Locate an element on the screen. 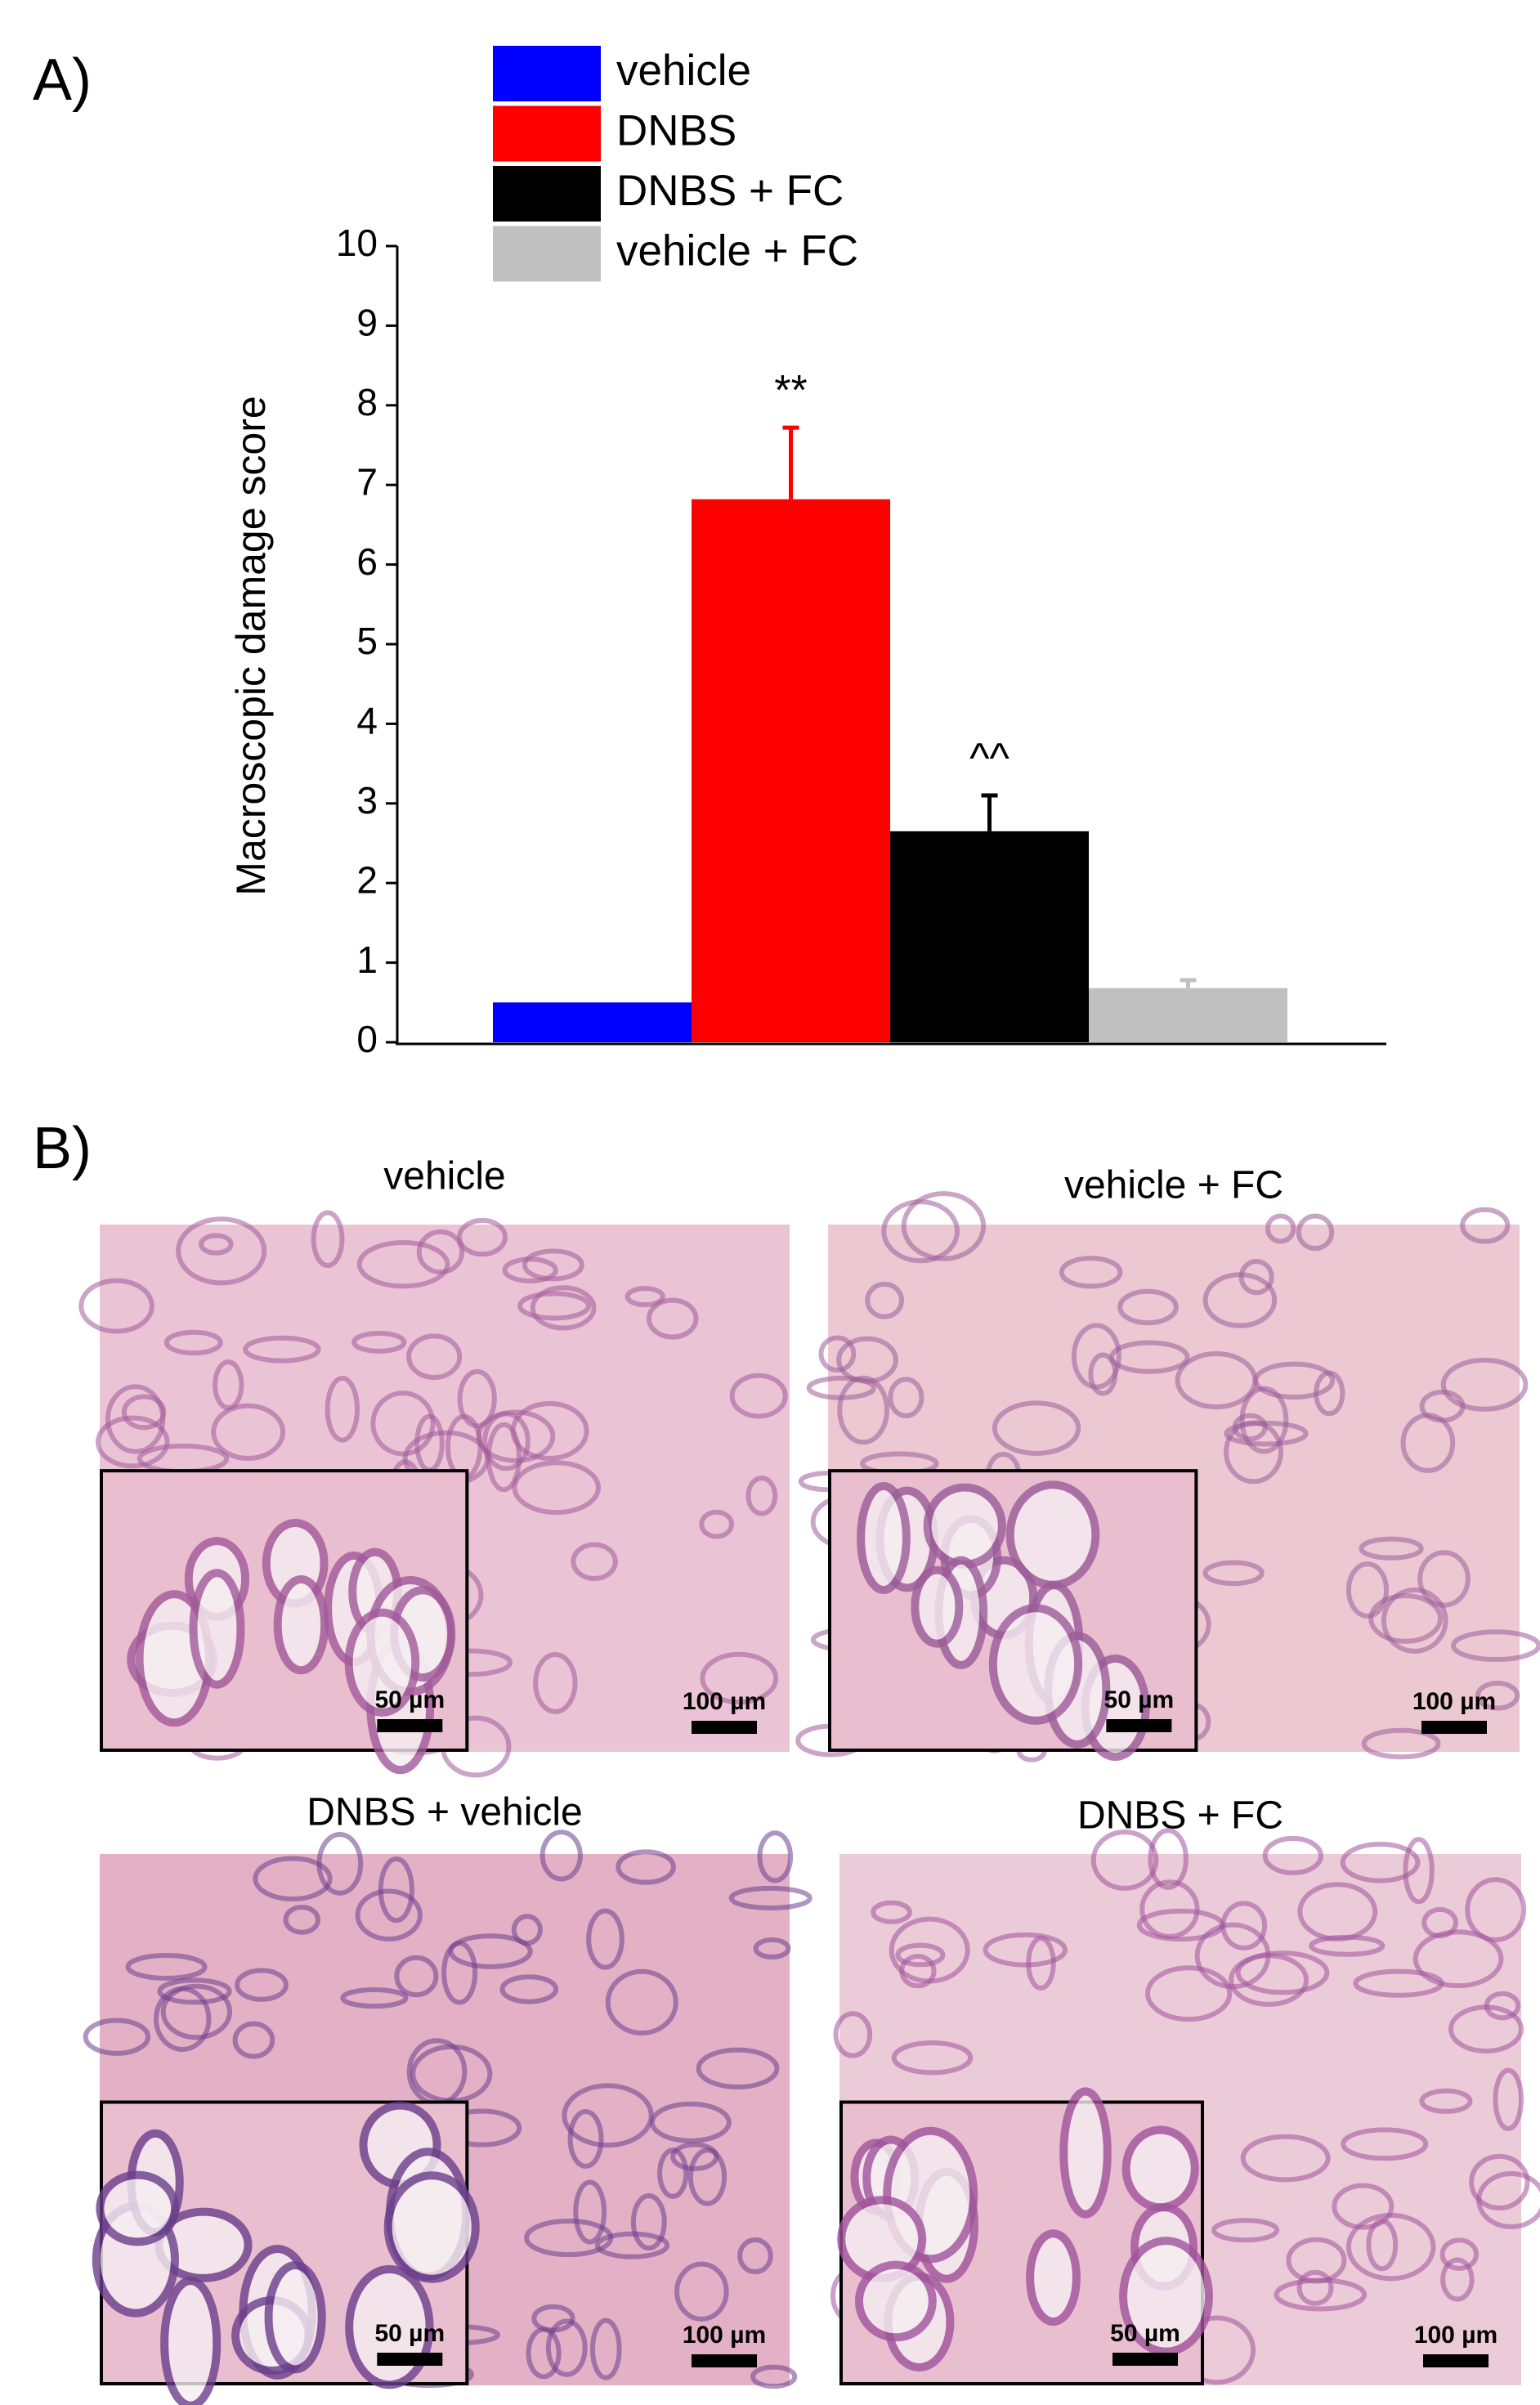 The height and width of the screenshot is (2405, 1540). panel-title: DNBS + FC is located at coordinates (1180, 1816).